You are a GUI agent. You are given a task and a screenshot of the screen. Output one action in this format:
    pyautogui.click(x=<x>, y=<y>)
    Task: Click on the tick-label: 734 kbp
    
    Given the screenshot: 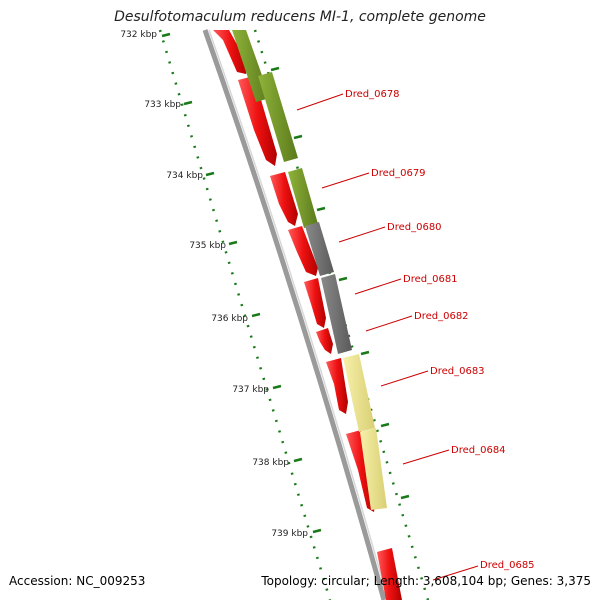 What is the action you would take?
    pyautogui.click(x=184, y=176)
    